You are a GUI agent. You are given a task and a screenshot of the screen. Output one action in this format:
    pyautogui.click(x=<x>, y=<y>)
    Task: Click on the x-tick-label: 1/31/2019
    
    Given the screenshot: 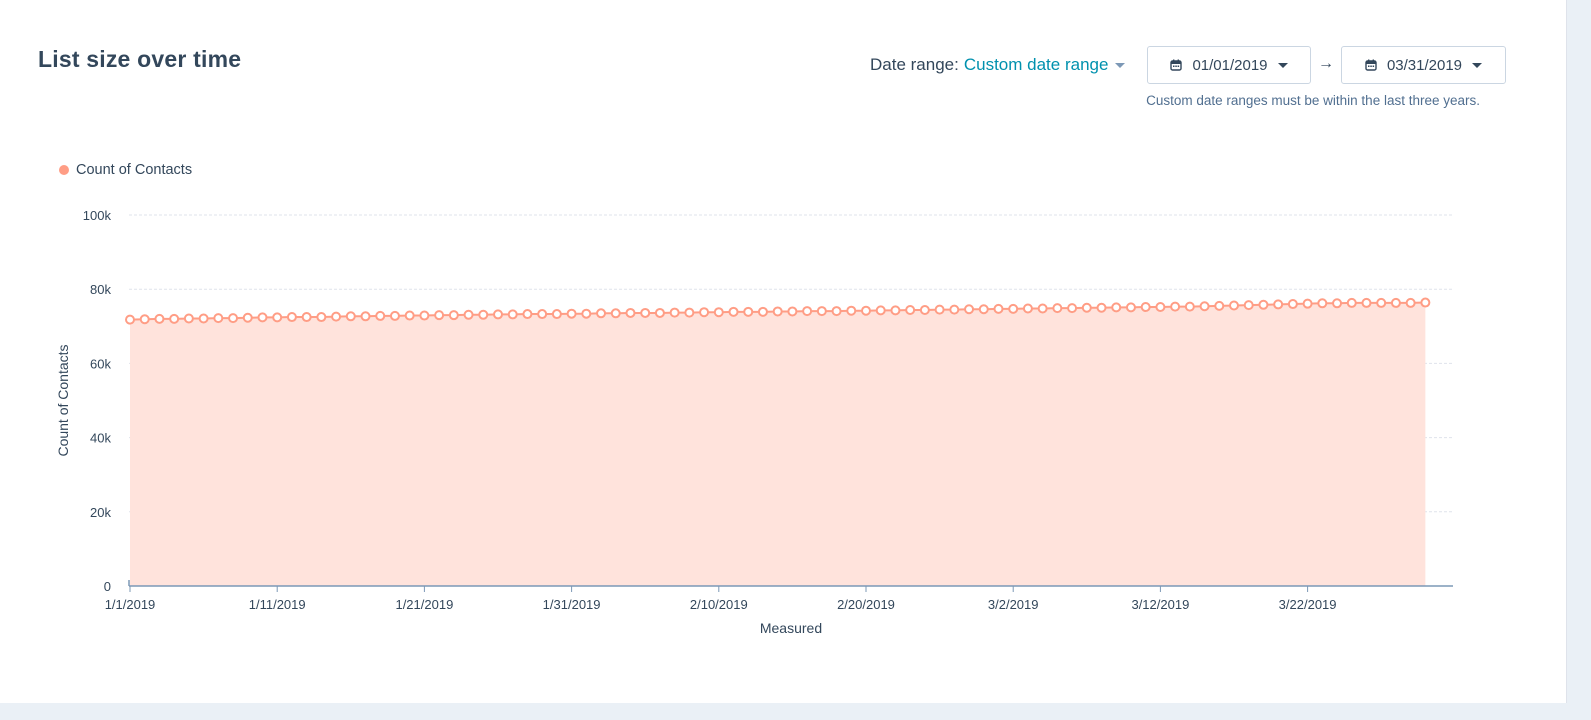 What is the action you would take?
    pyautogui.click(x=572, y=604)
    